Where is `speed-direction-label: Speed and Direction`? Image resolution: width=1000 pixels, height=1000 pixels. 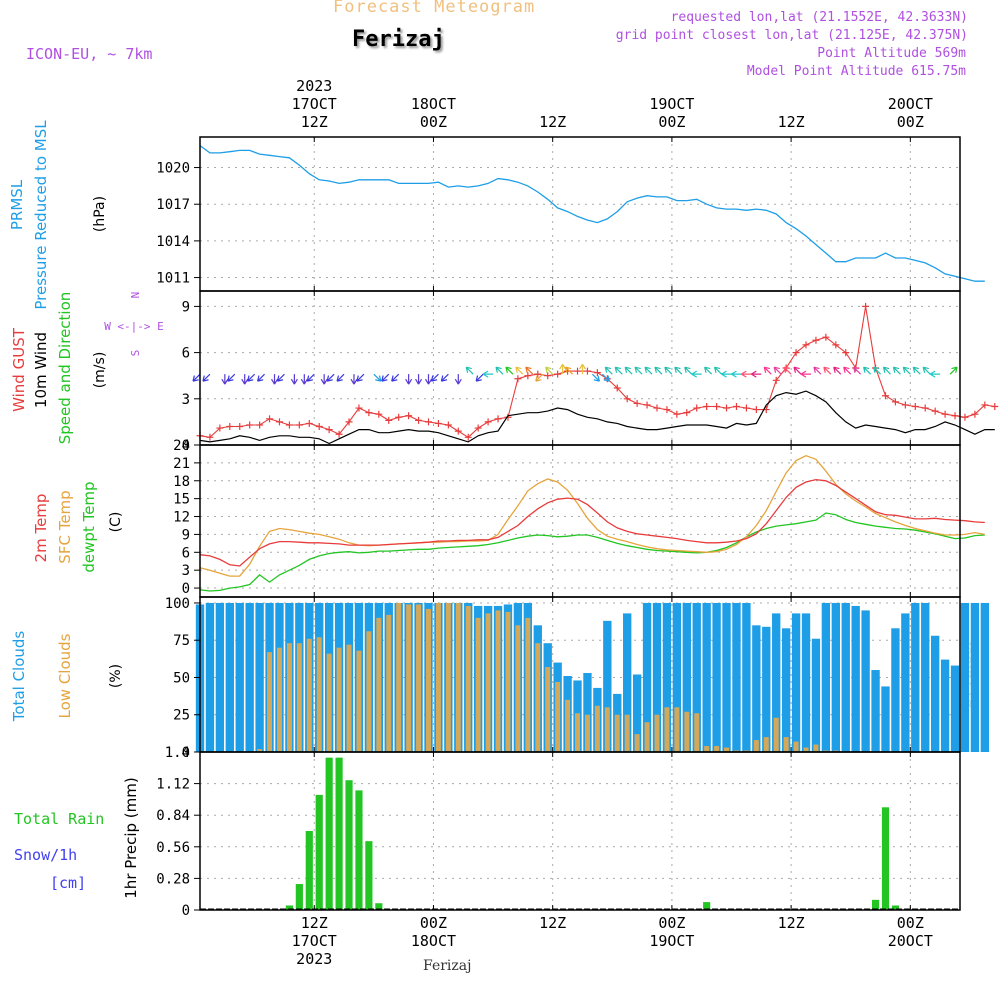 speed-direction-label: Speed and Direction is located at coordinates (65, 368).